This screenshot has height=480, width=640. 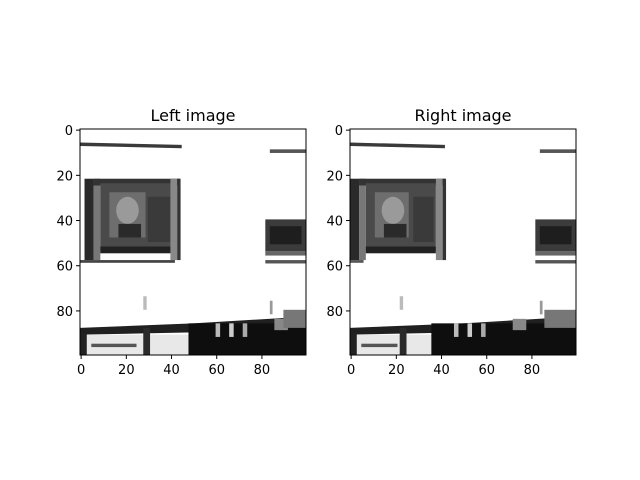 What do you see at coordinates (192, 115) in the screenshot?
I see `left-title: Left image` at bounding box center [192, 115].